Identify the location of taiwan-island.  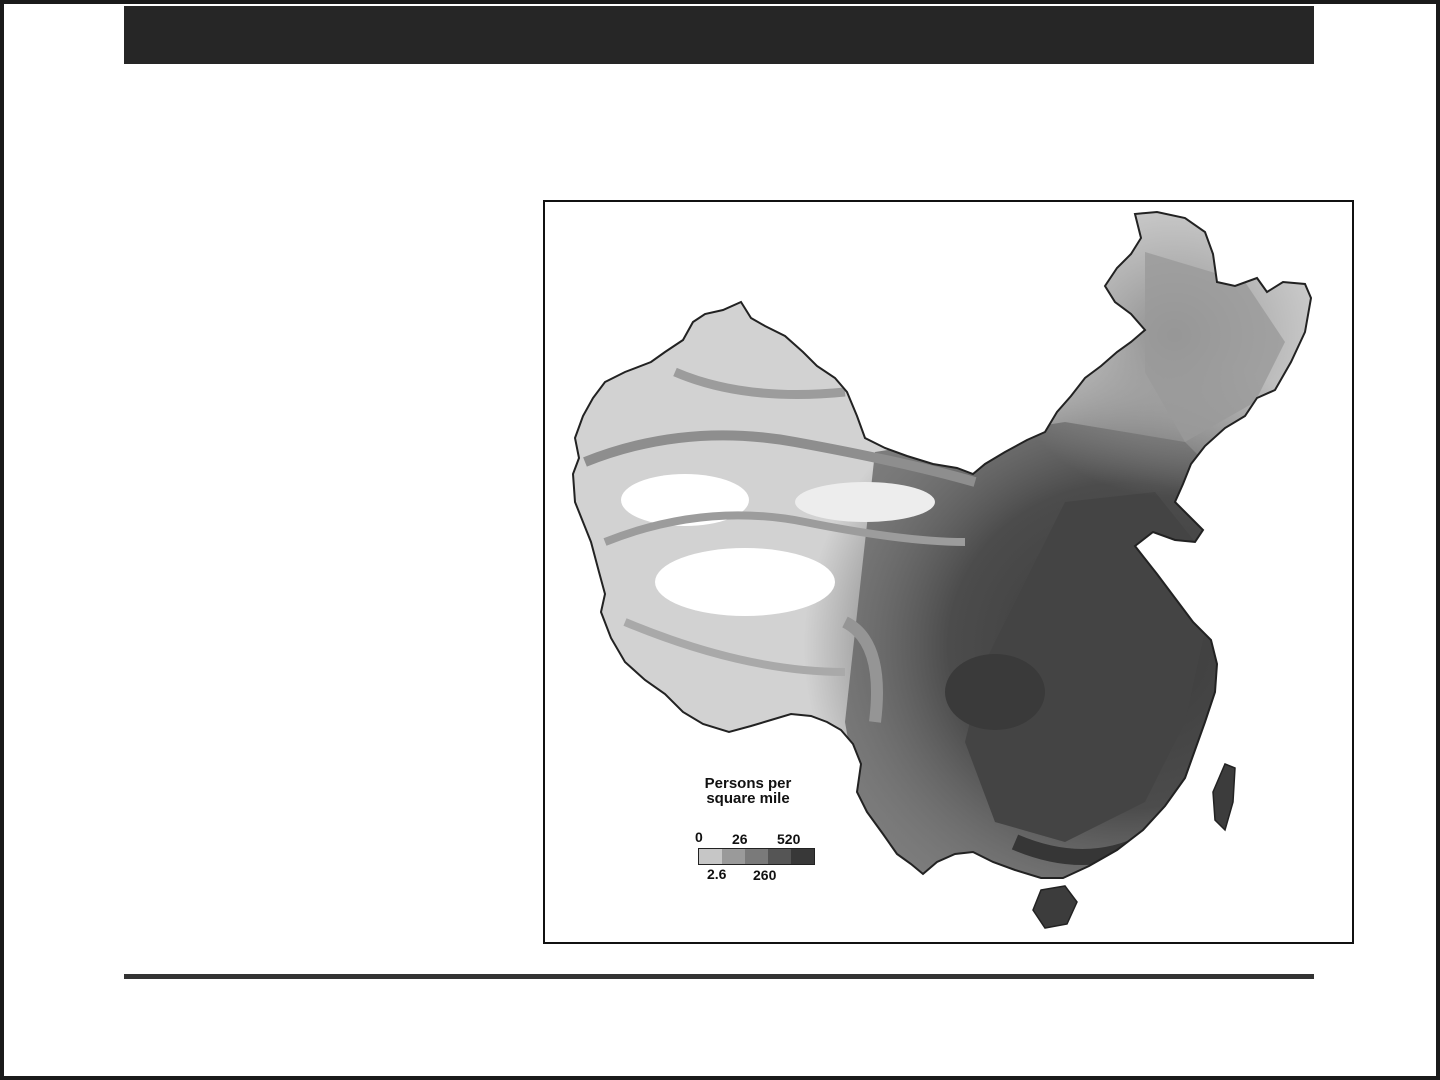
(1224, 797).